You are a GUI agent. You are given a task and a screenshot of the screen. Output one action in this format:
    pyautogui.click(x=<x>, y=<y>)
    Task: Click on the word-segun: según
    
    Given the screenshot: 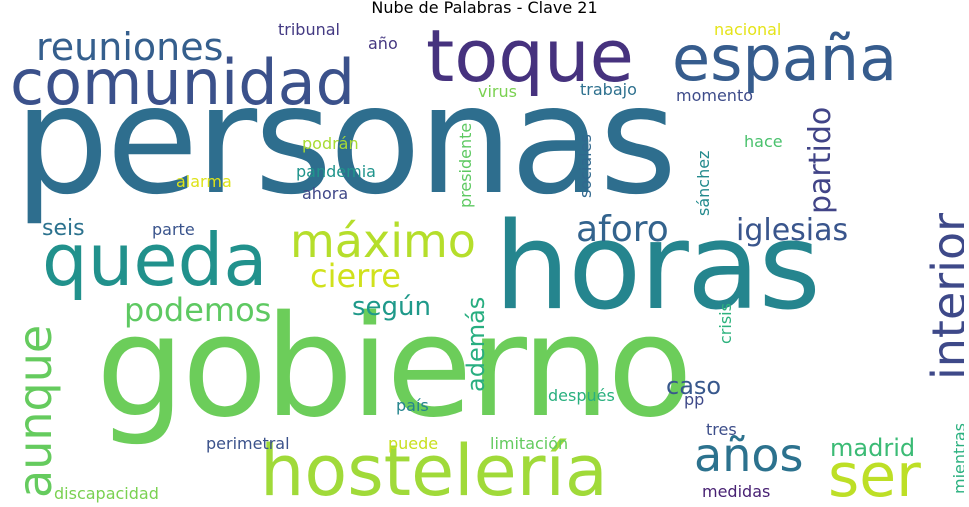 What is the action you would take?
    pyautogui.click(x=392, y=307)
    